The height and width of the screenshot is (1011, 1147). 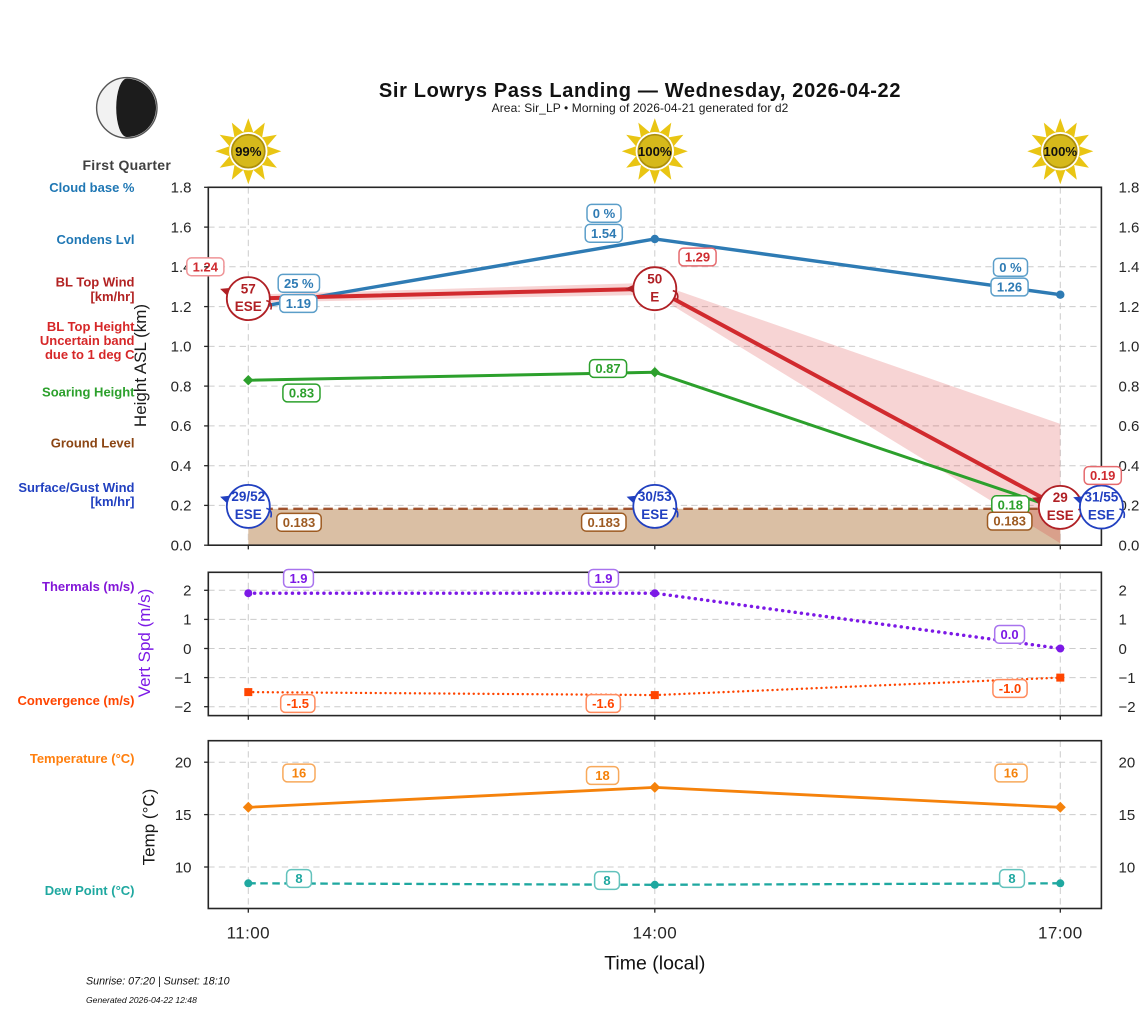 I want to click on svg-text: 57, so click(x=248, y=288).